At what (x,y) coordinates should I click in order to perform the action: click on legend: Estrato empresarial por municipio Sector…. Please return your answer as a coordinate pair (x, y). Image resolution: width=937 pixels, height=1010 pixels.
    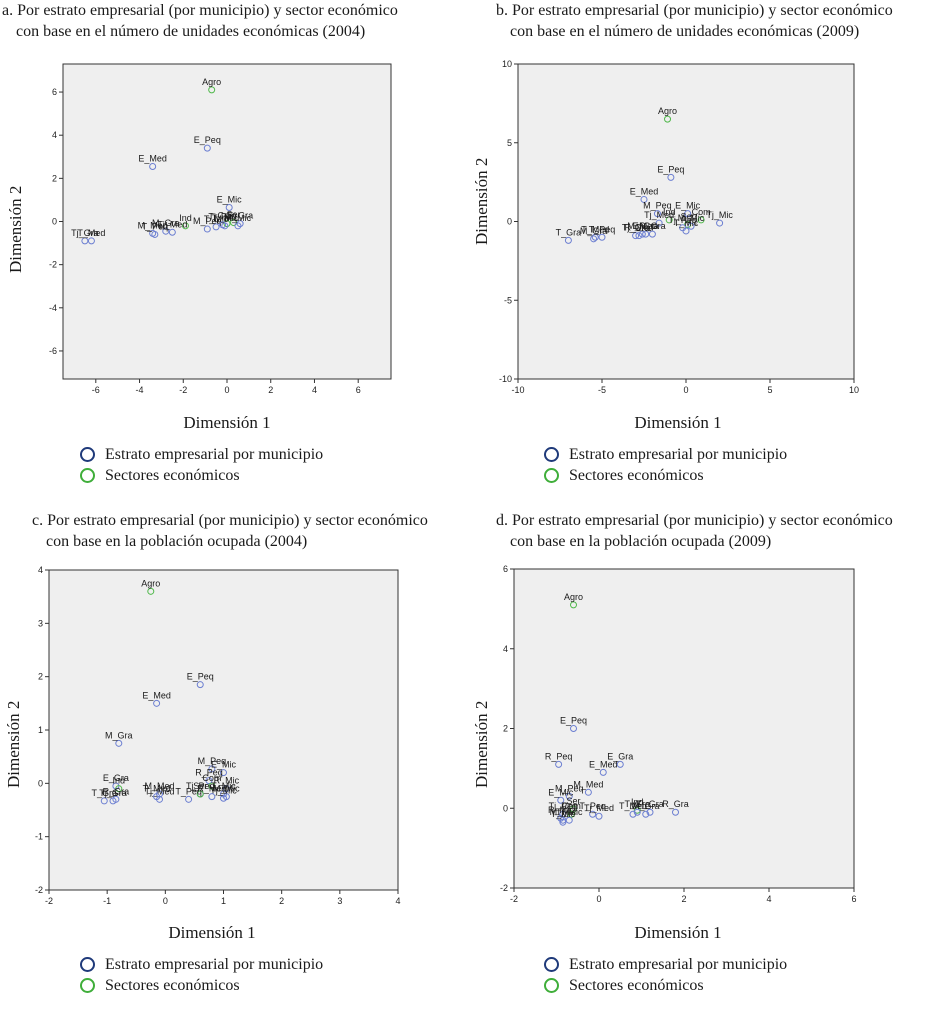
    Looking at the image, I should click on (665, 465).